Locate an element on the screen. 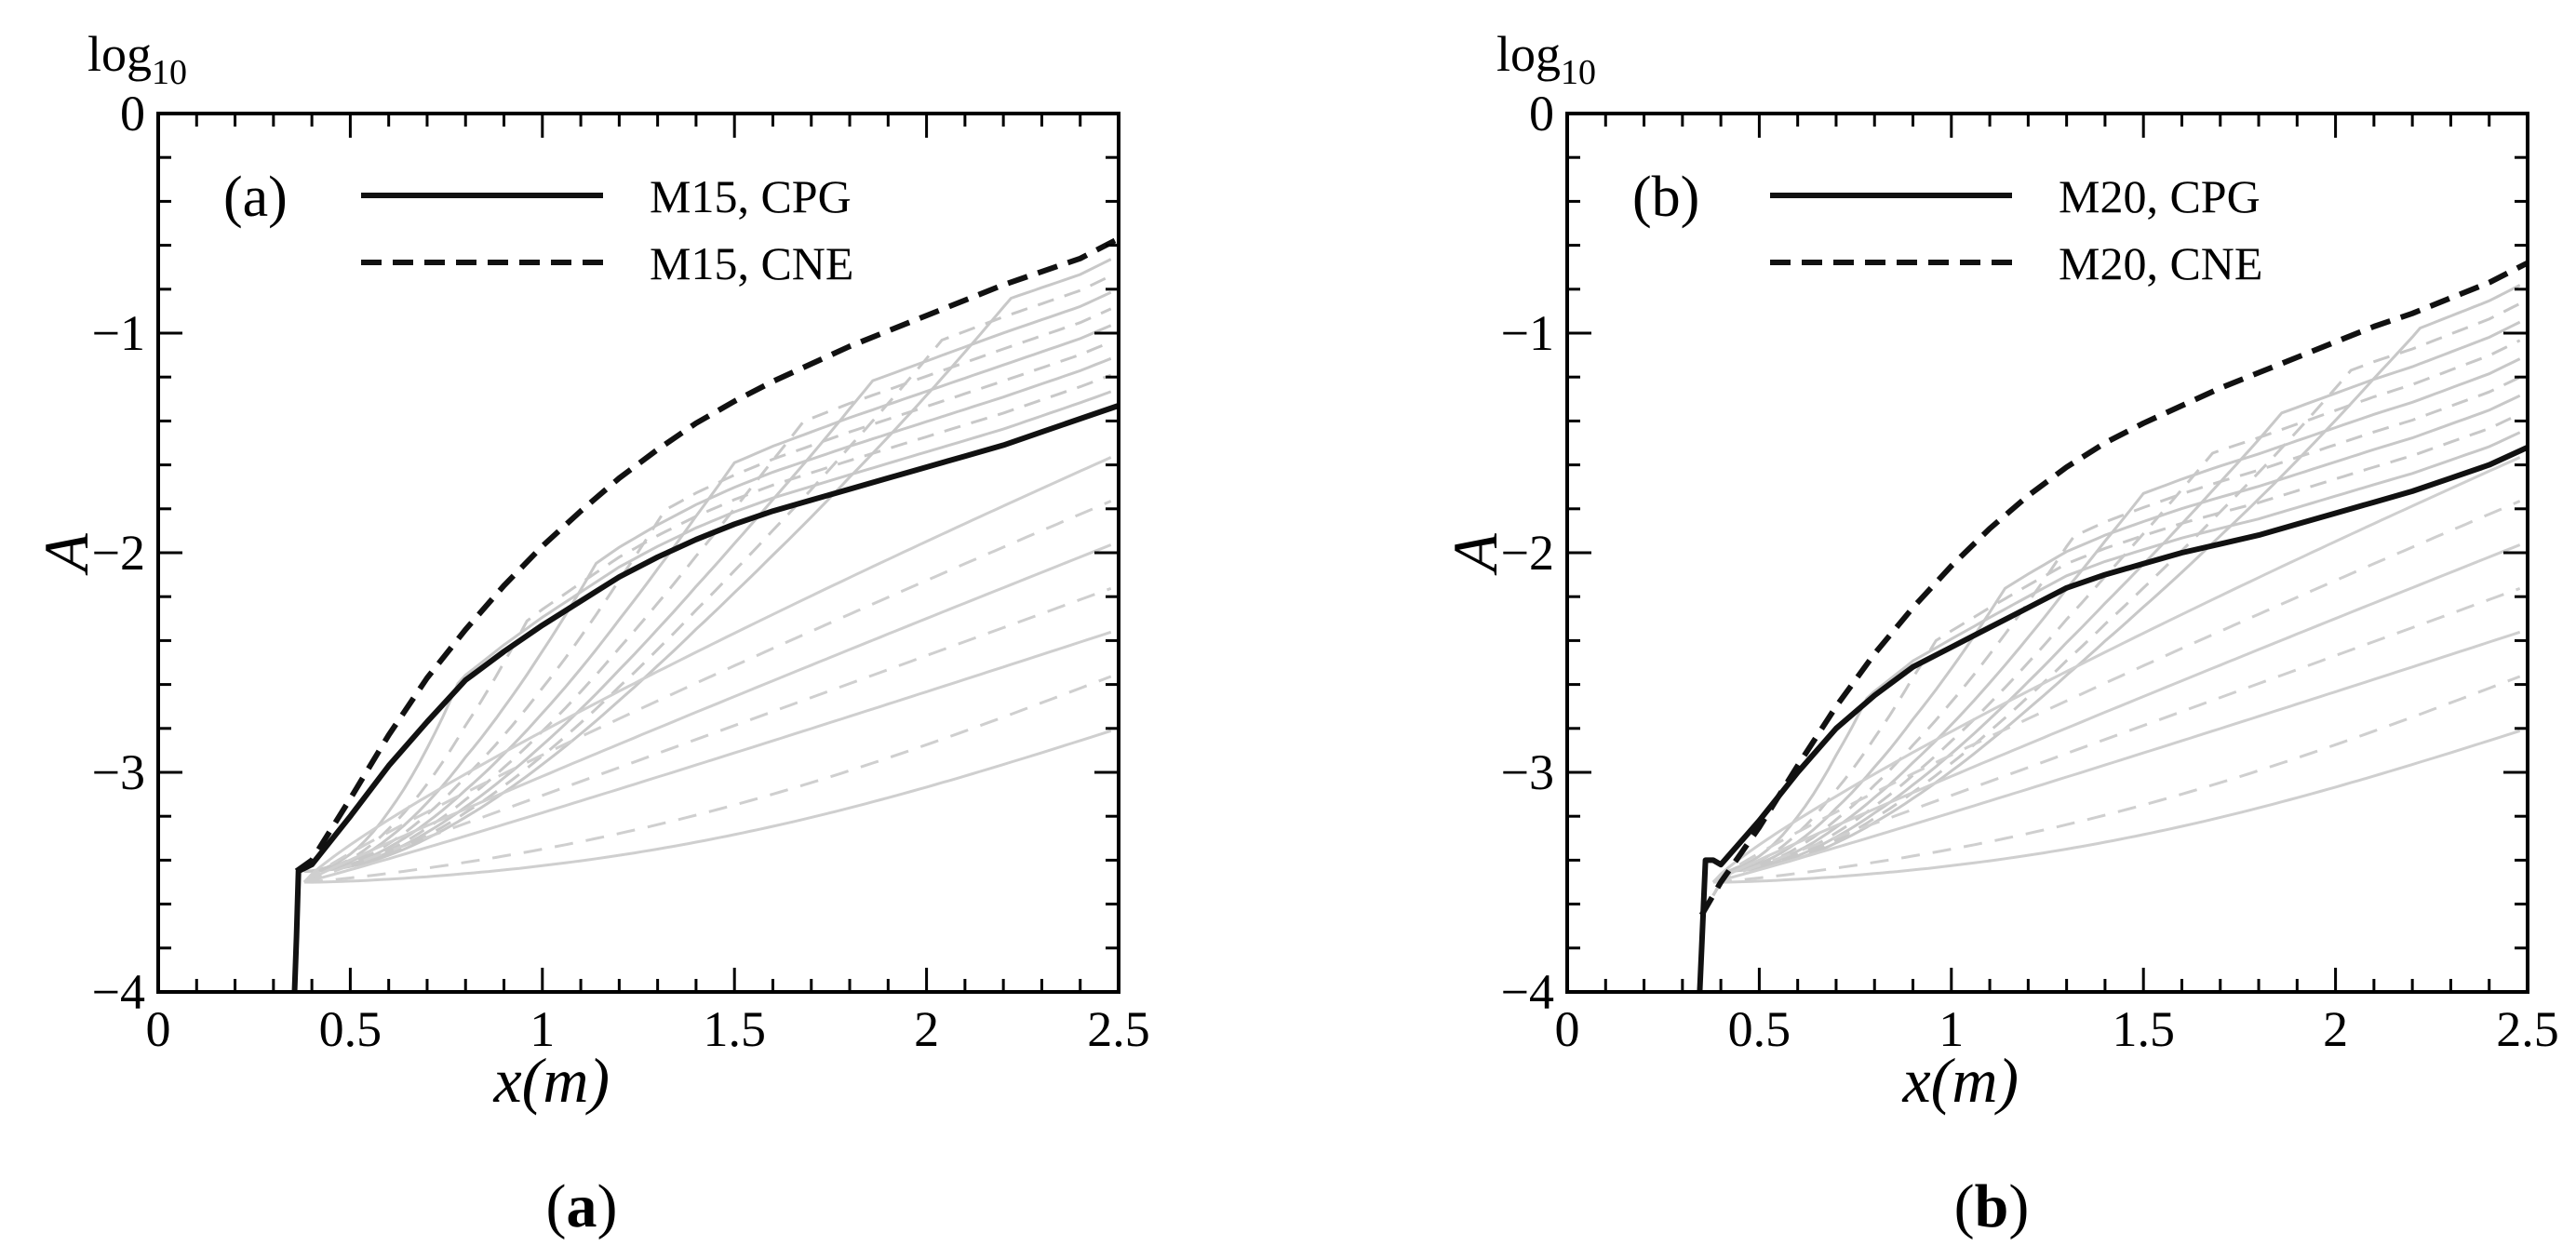 Image resolution: width=2576 pixels, height=1259 pixels. series-line-cpg is located at coordinates (2112, 718).